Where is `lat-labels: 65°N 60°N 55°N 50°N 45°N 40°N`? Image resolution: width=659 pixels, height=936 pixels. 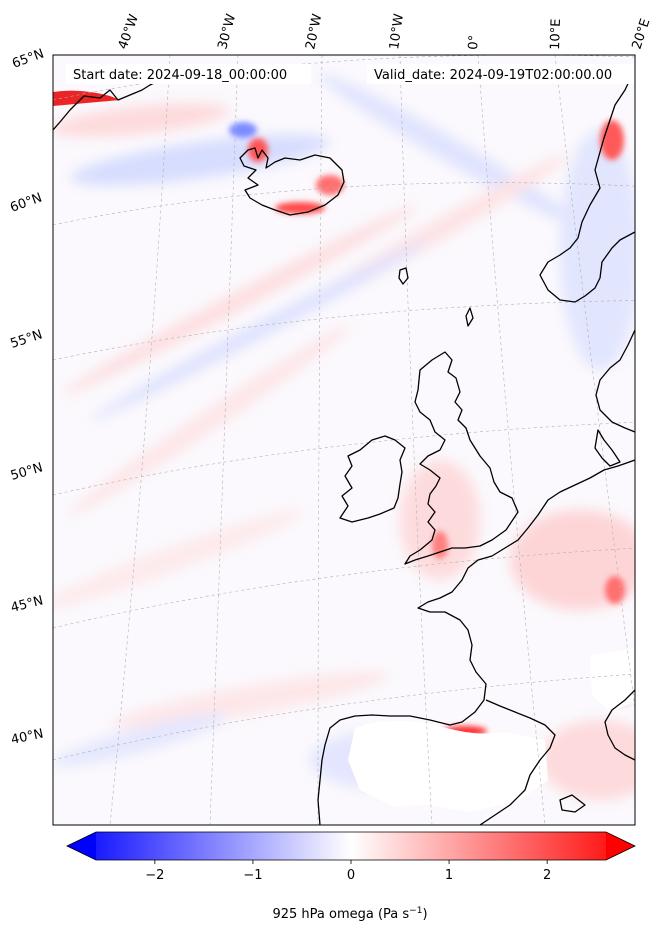 lat-labels: 65°N 60°N 55°N 50°N 45°N 40°N is located at coordinates (27, 396).